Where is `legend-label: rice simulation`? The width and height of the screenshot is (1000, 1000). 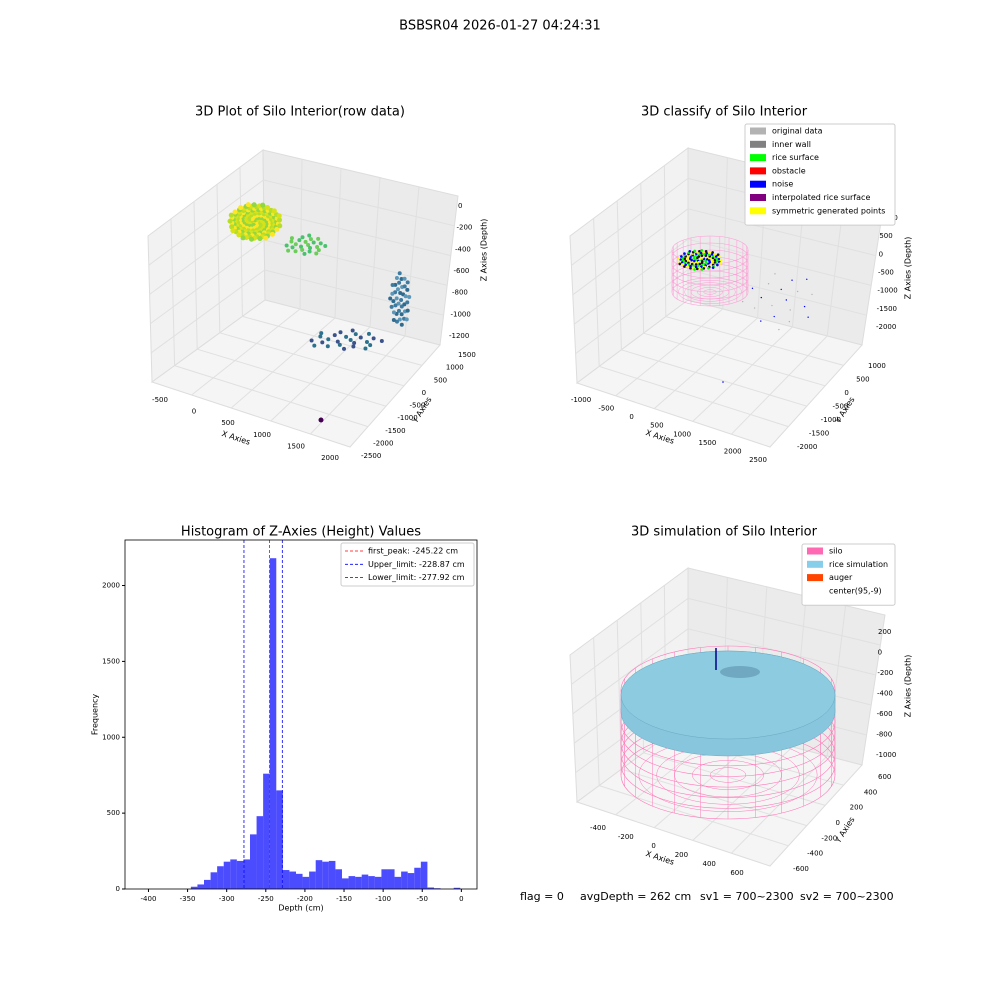 legend-label: rice simulation is located at coordinates (858, 564).